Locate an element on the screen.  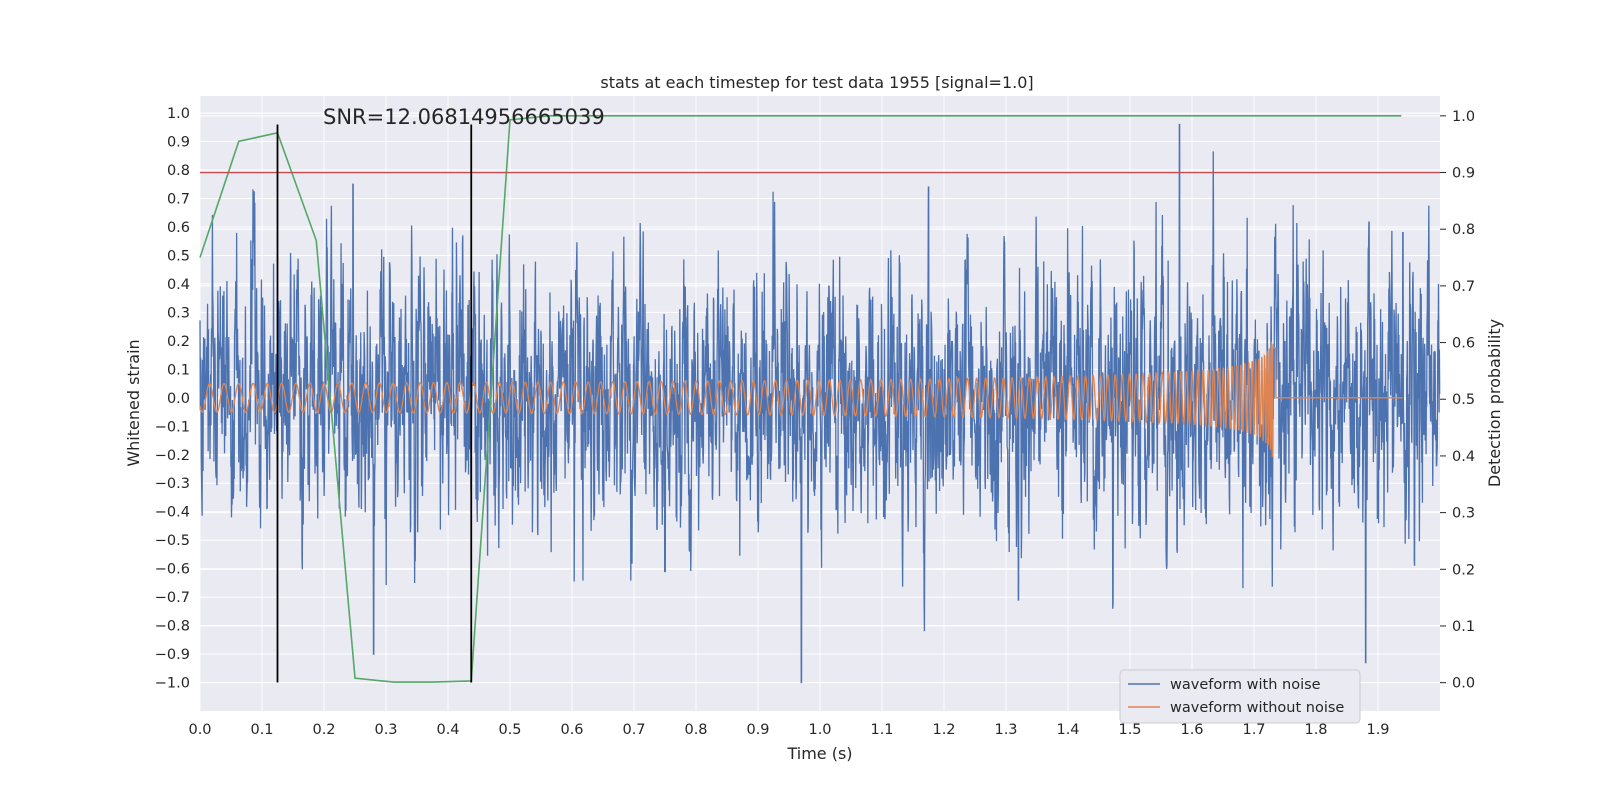
y-right-tick-labels: 0.0 0.1 0.2 0.3 0.4 0.5 0.6 0.7 0.8 0.9 1.0 is located at coordinates (1457, 400).